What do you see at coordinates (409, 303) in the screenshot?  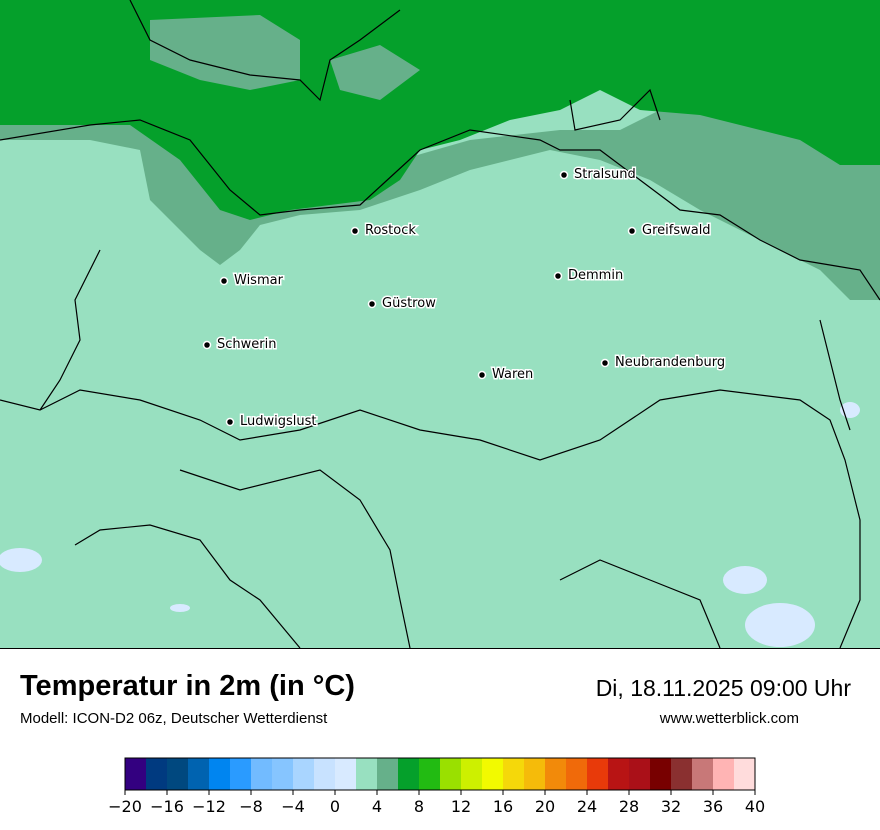 I see `city-label: Güstrow` at bounding box center [409, 303].